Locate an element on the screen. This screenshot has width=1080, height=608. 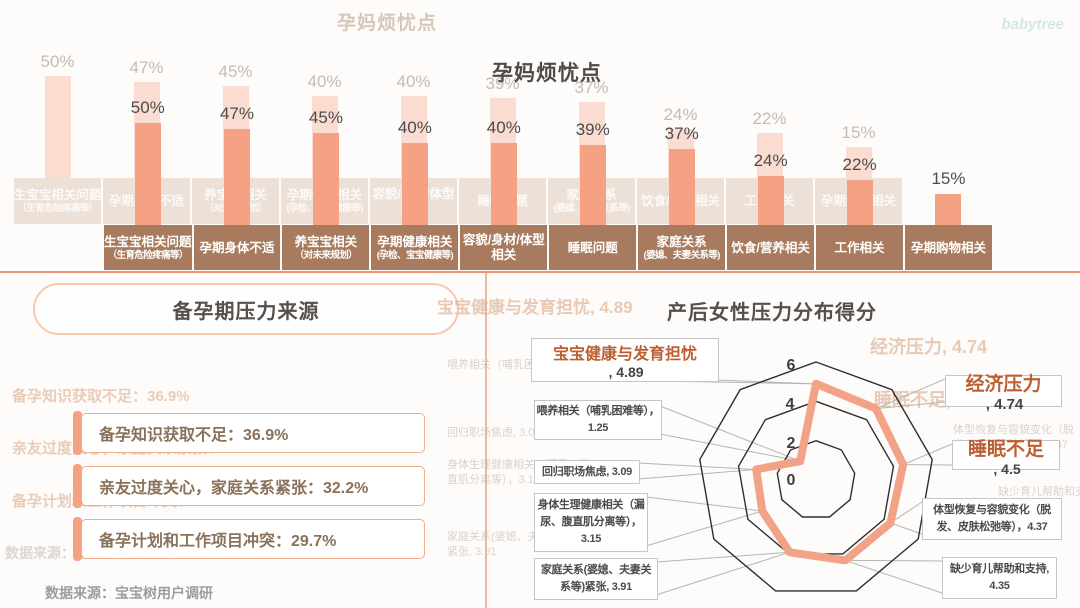
bar-value-label: 50% is located at coordinates (147, 107).